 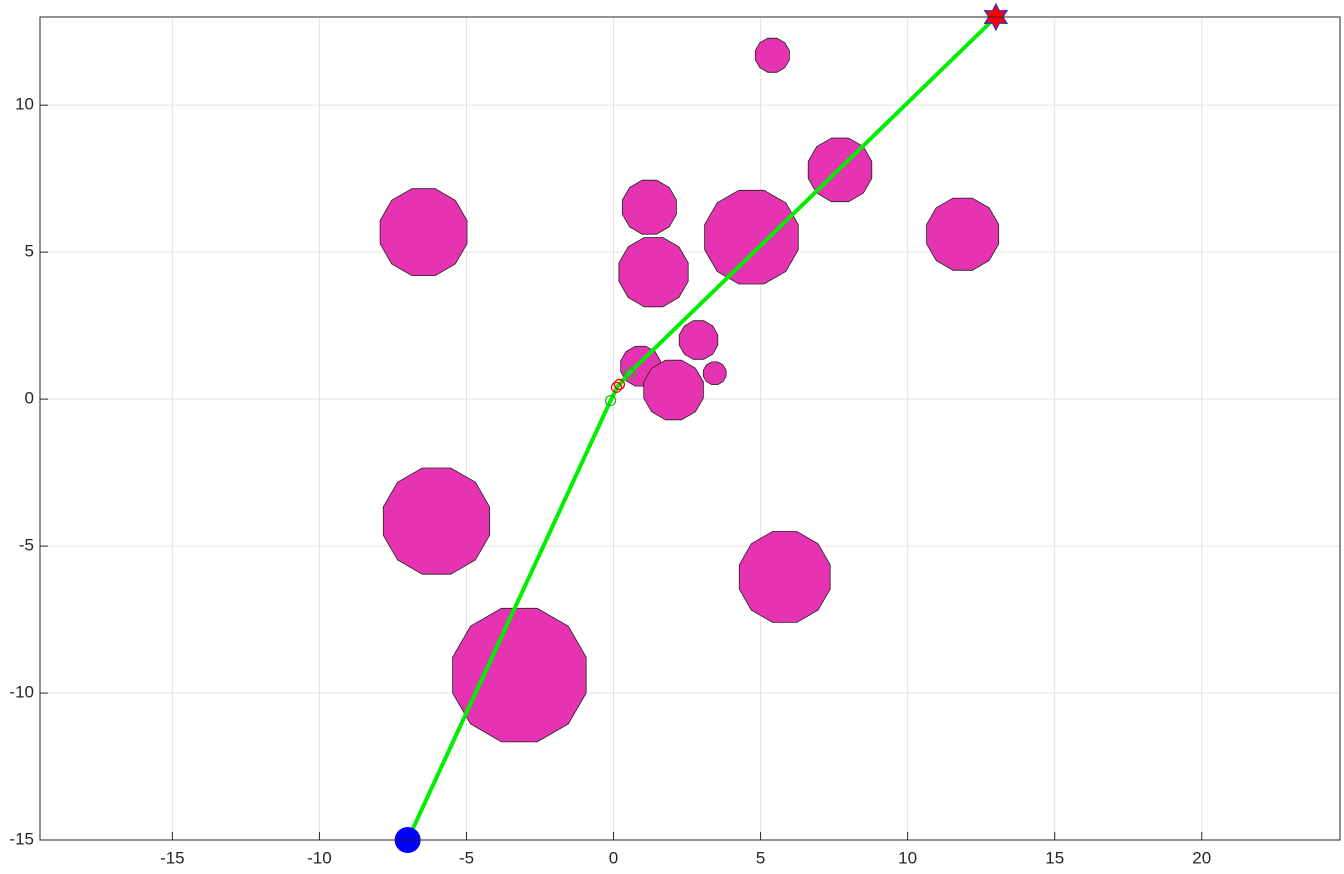 What do you see at coordinates (21, 838) in the screenshot?
I see `y-tick-label: -15` at bounding box center [21, 838].